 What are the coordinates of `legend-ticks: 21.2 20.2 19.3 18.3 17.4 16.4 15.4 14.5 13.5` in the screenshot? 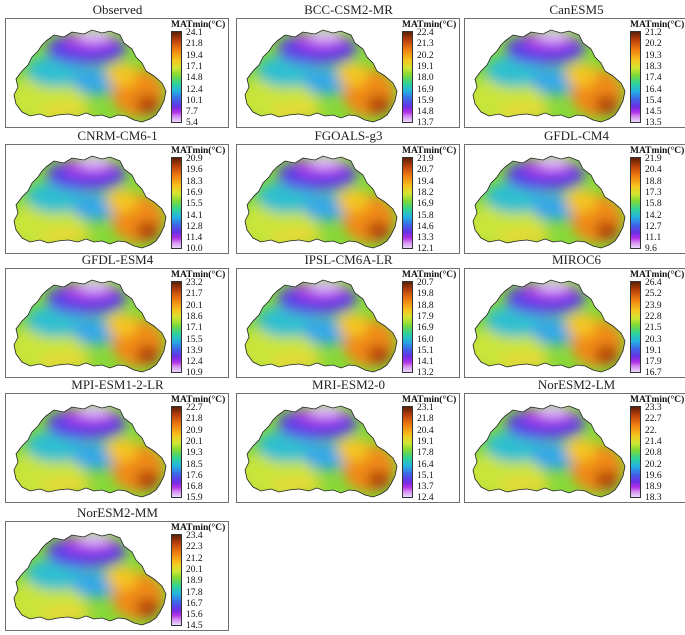 It's located at (665, 78).